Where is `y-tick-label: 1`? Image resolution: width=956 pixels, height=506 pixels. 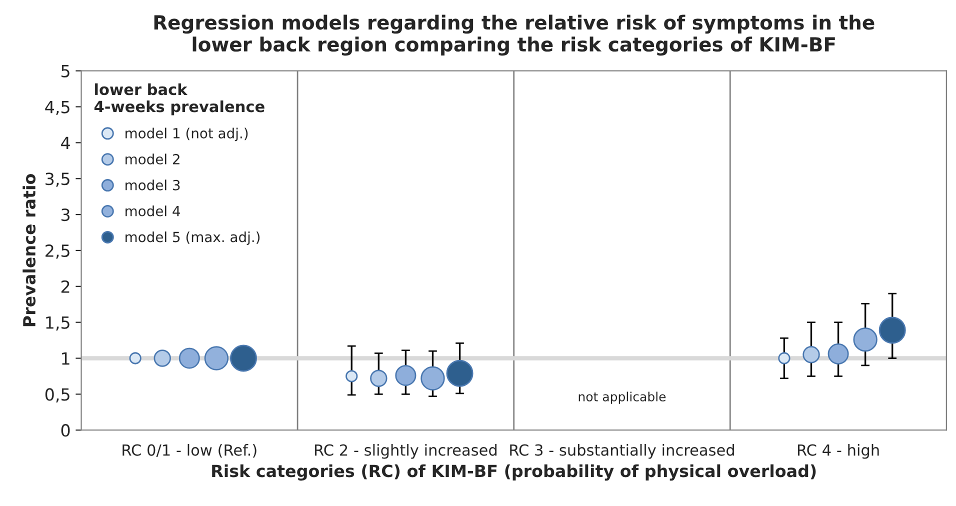
y-tick-label: 1 is located at coordinates (66, 358).